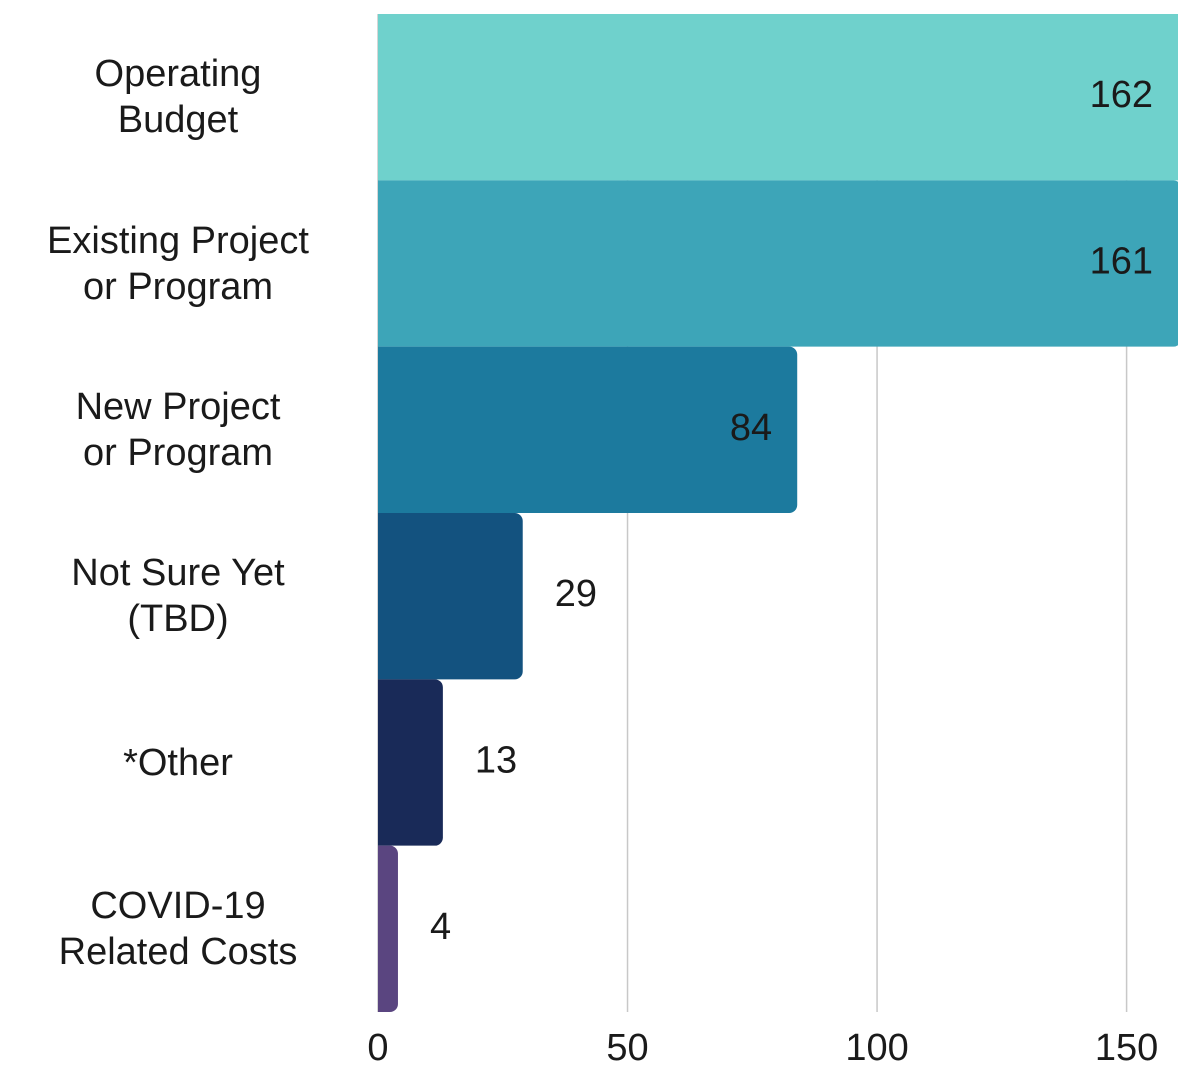 The height and width of the screenshot is (1065, 1178). Describe the element at coordinates (440, 927) in the screenshot. I see `value-label: 4` at that location.